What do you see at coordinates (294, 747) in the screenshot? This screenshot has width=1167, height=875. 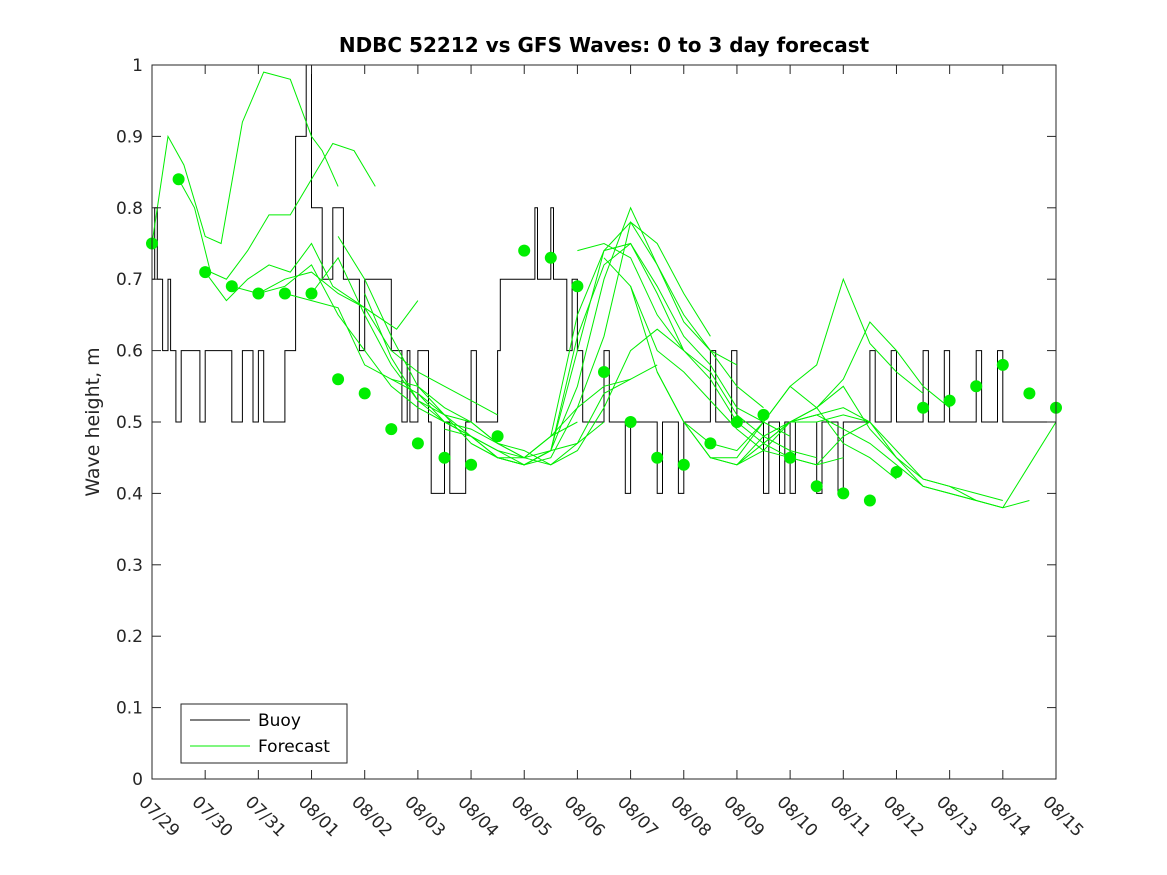 I see `legend-forecast-label: Forecast` at bounding box center [294, 747].